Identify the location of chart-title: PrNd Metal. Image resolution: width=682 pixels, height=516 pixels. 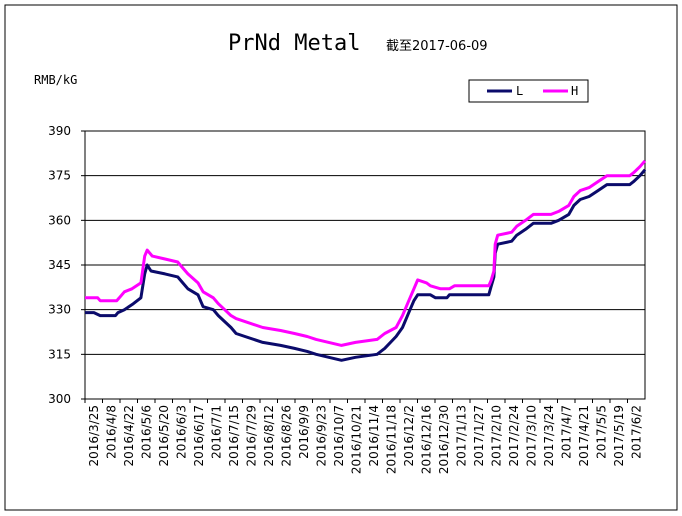
(294, 43).